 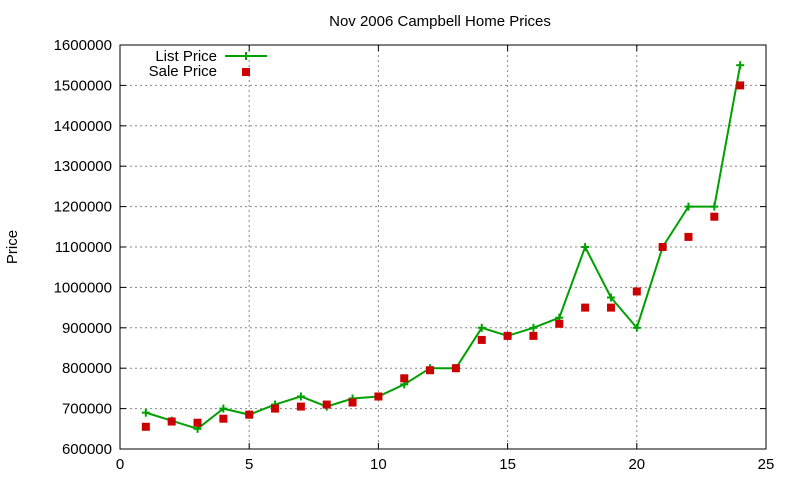 I want to click on y-tick-label: 1400000, so click(x=83, y=126).